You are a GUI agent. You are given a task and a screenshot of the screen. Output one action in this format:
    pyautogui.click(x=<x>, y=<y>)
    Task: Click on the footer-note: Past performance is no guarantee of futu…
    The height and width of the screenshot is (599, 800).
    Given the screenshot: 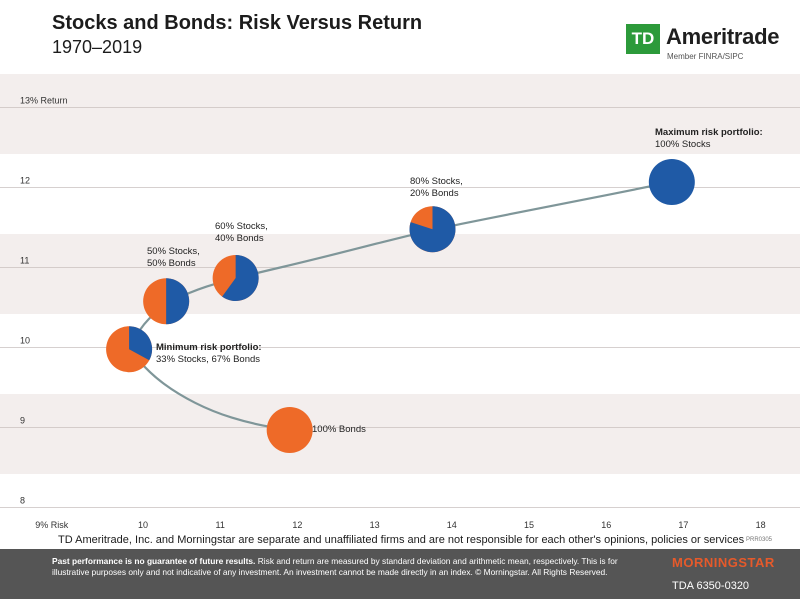 What is the action you would take?
    pyautogui.click(x=352, y=567)
    